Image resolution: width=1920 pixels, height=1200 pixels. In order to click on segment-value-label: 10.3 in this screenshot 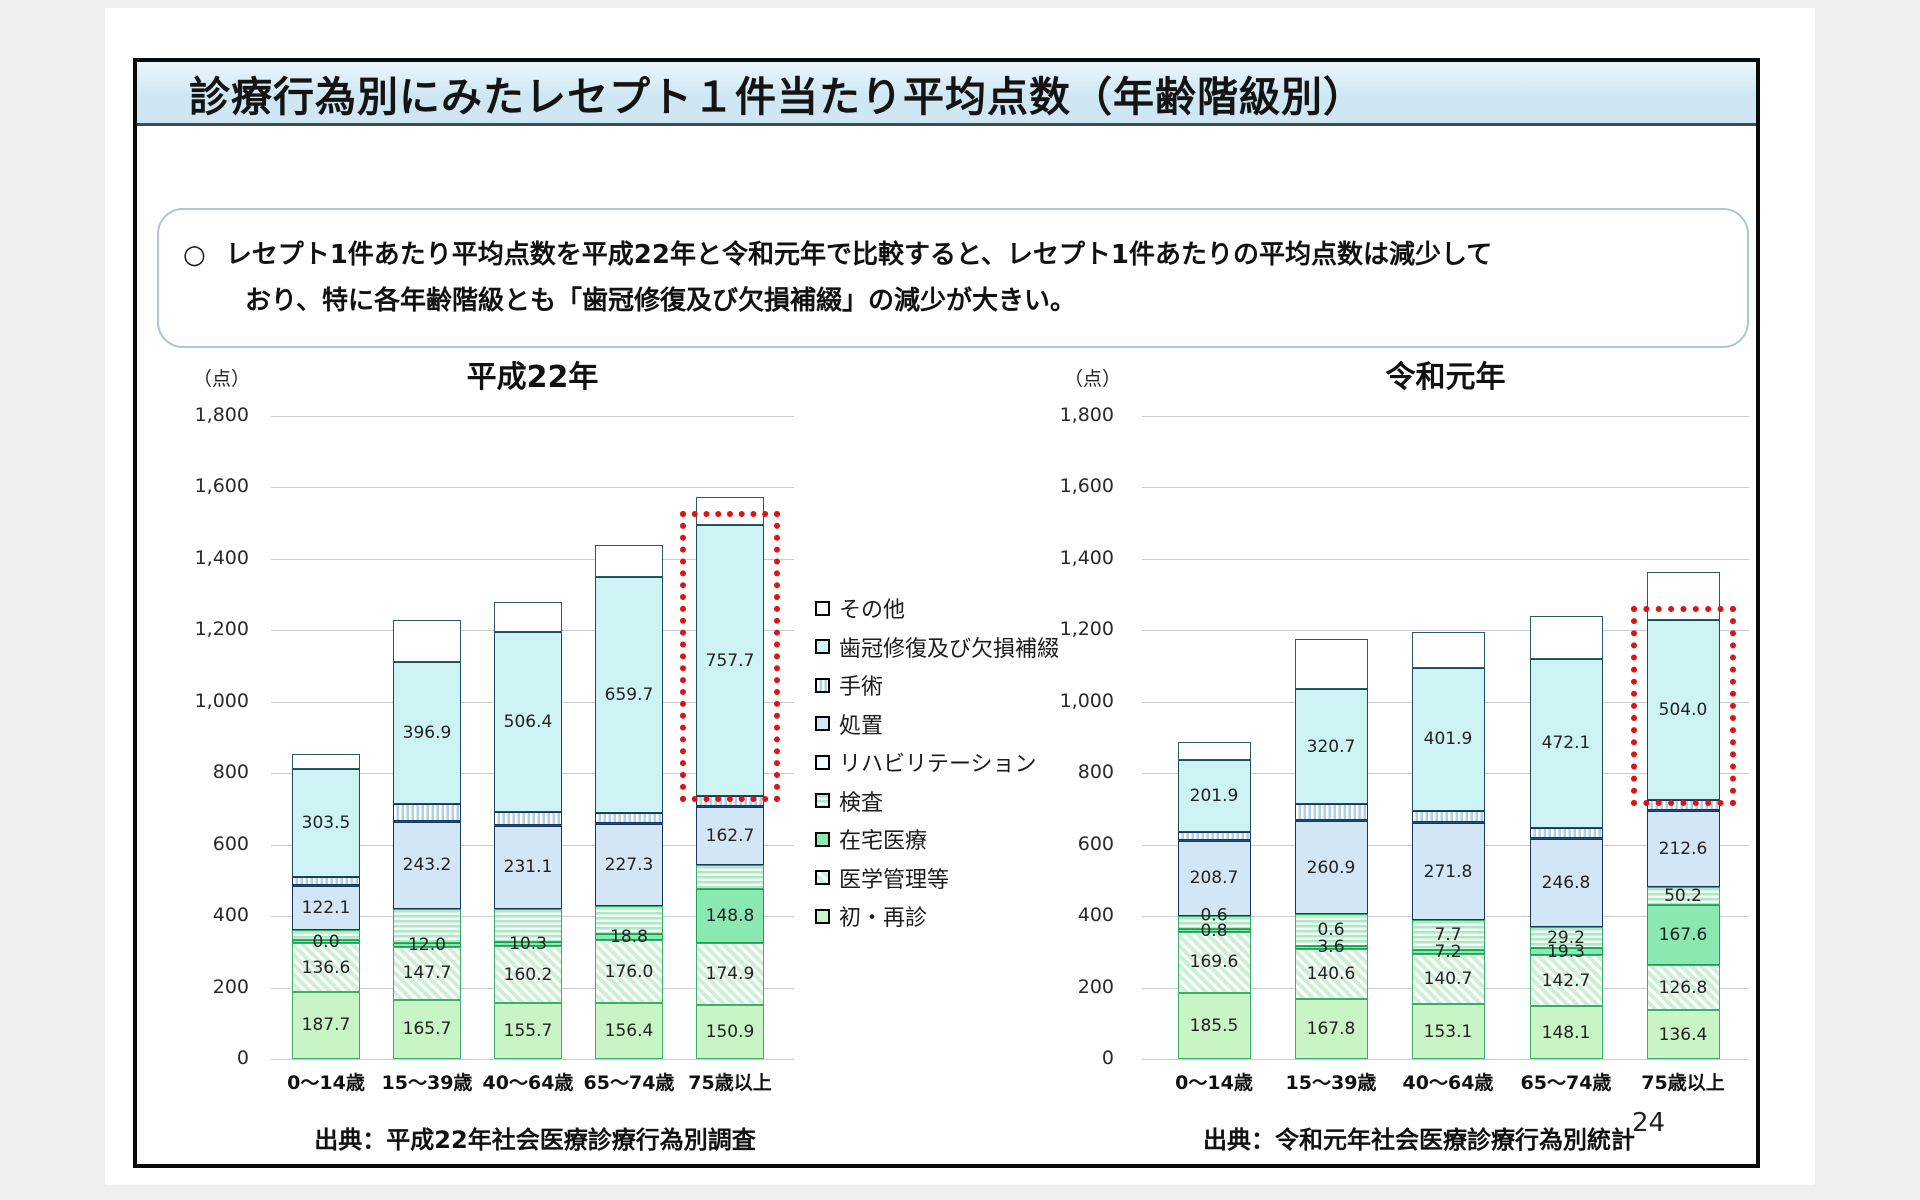, I will do `click(528, 944)`.